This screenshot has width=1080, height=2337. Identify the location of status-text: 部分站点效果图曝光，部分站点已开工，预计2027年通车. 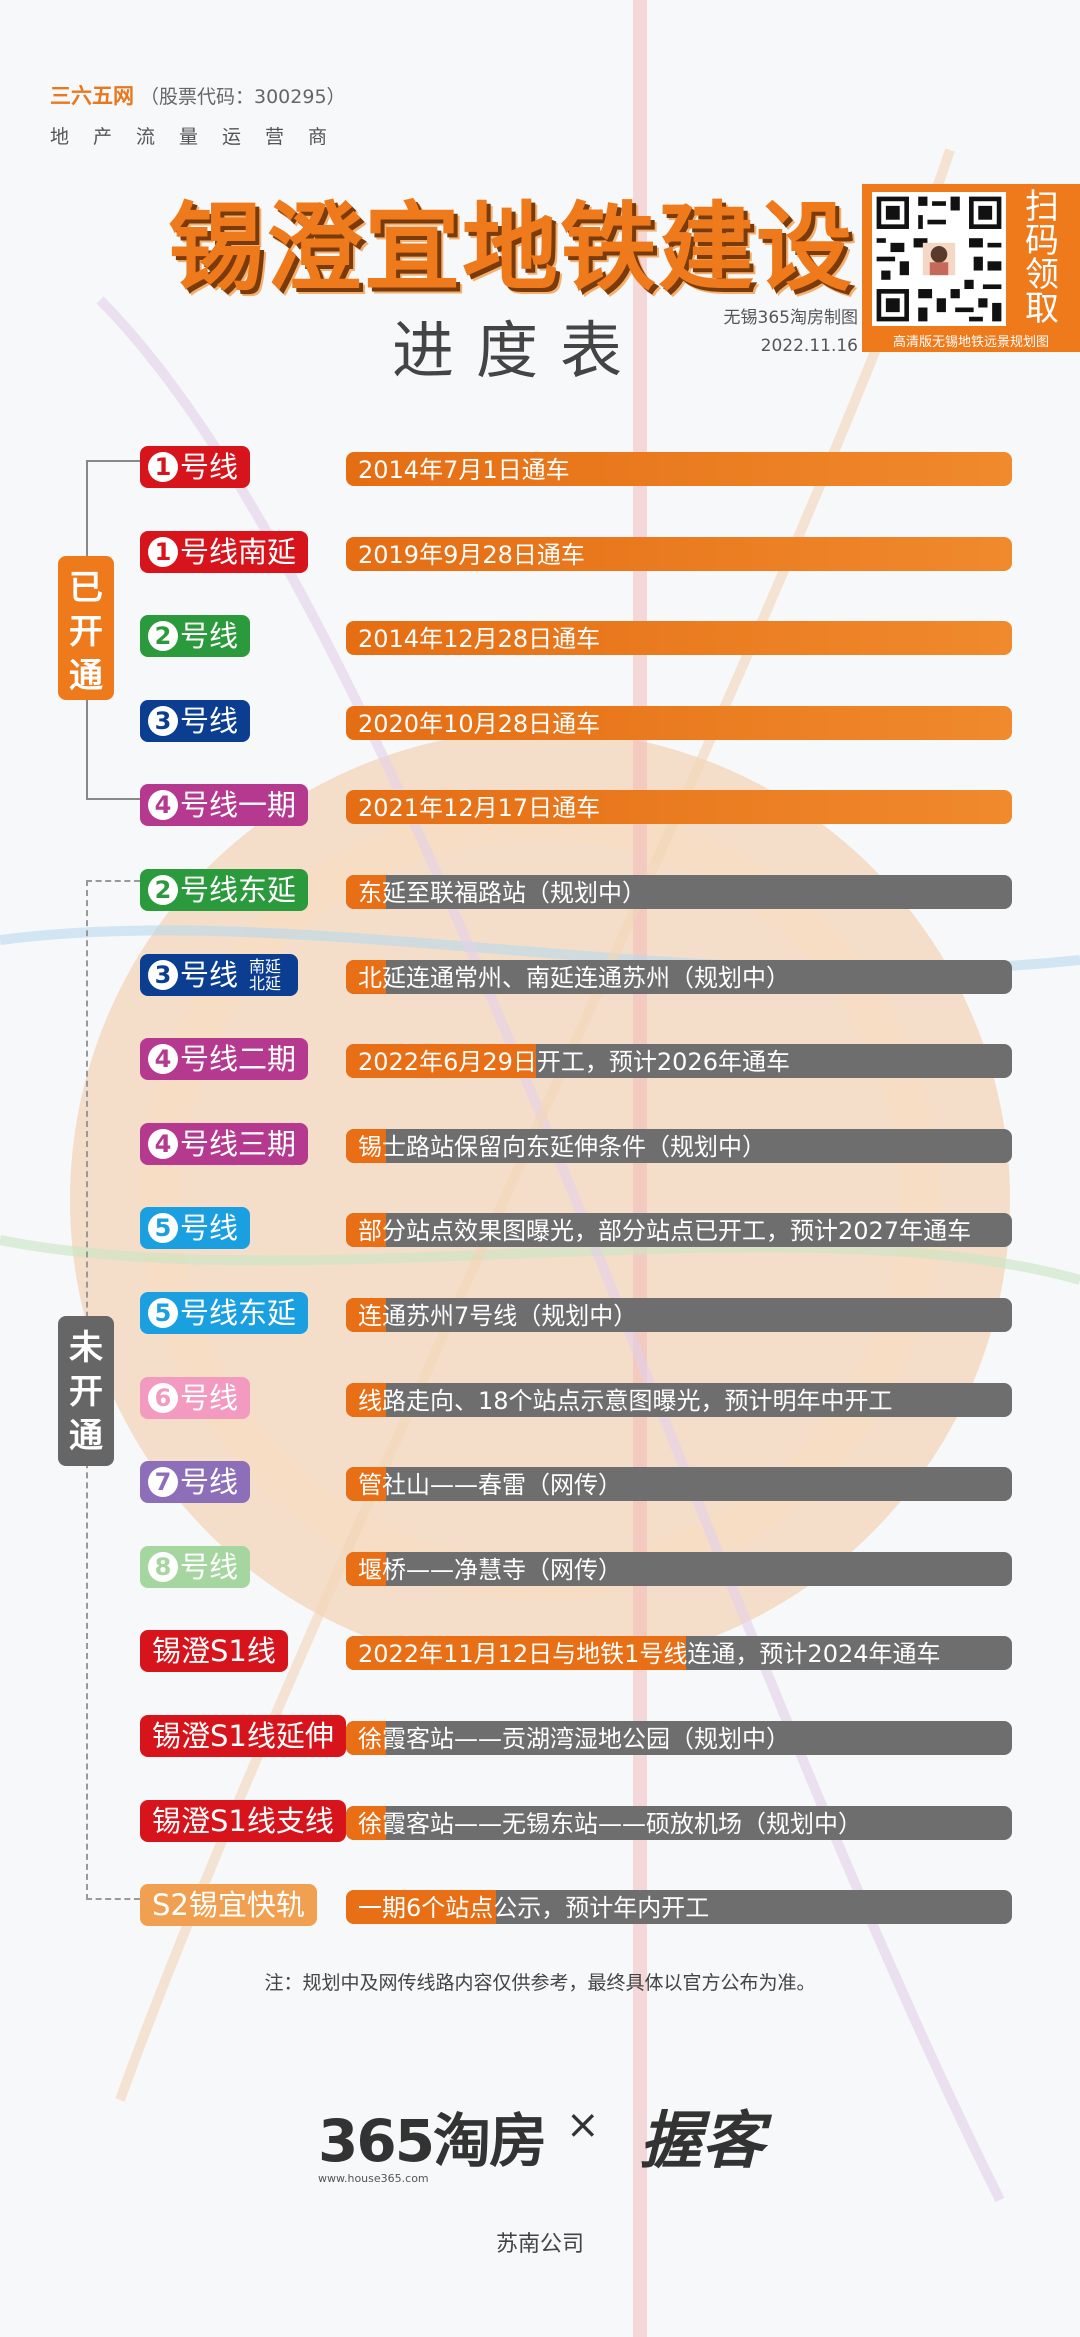
(665, 1231).